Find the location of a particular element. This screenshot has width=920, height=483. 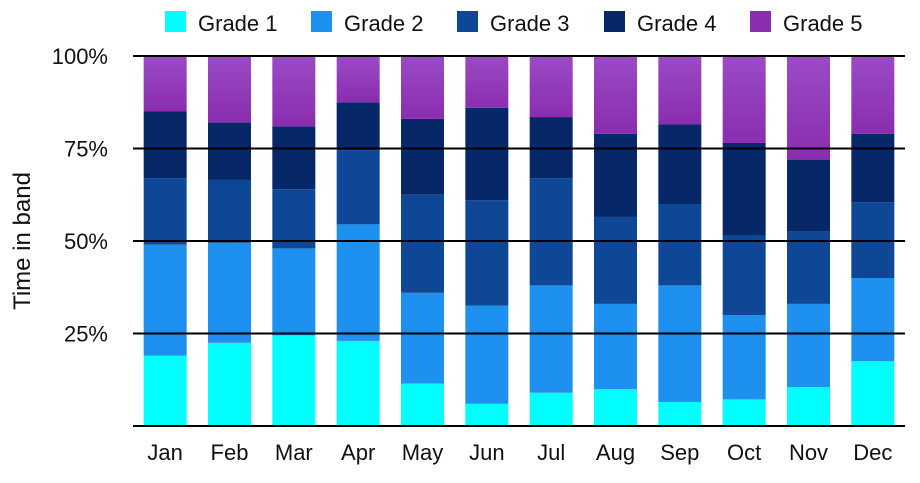

bar-segment-grade-1-dec is located at coordinates (873, 393).